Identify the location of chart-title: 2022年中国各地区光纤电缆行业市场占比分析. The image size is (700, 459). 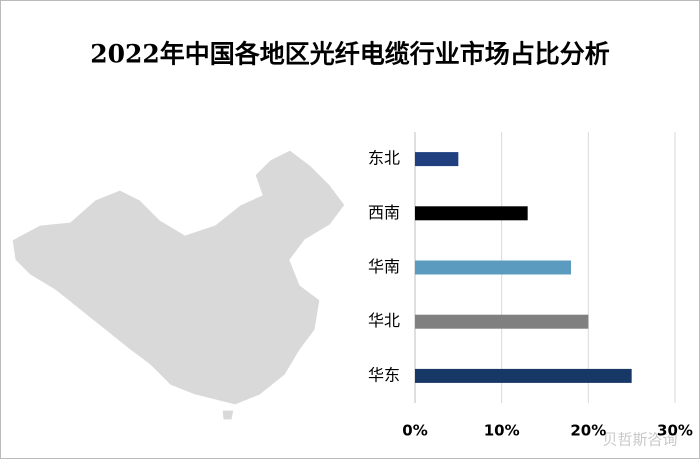
(350, 54).